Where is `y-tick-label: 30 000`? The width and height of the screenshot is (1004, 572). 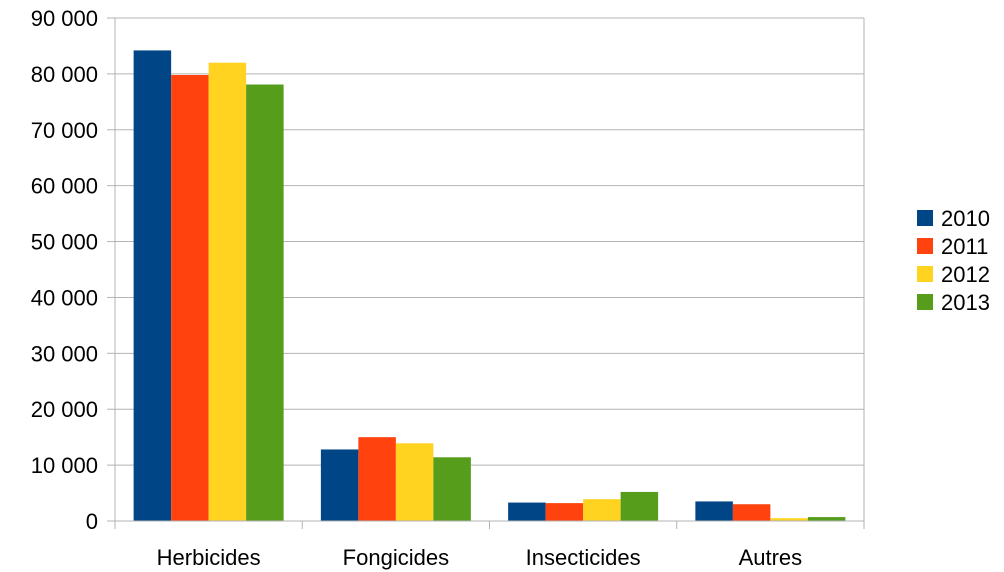
y-tick-label: 30 000 is located at coordinates (64, 353).